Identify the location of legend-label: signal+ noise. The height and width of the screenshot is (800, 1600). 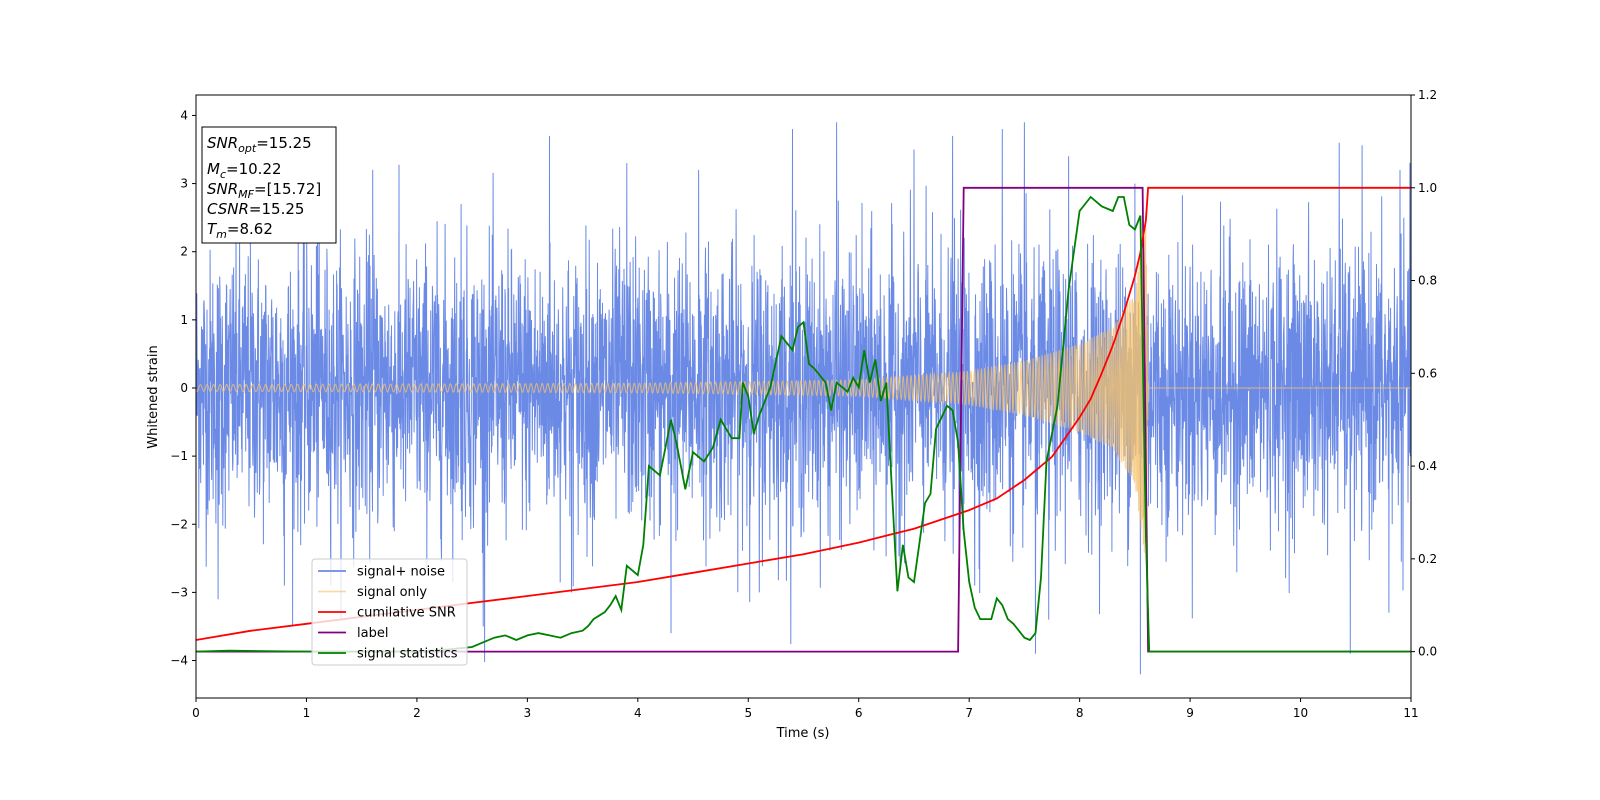
(401, 572).